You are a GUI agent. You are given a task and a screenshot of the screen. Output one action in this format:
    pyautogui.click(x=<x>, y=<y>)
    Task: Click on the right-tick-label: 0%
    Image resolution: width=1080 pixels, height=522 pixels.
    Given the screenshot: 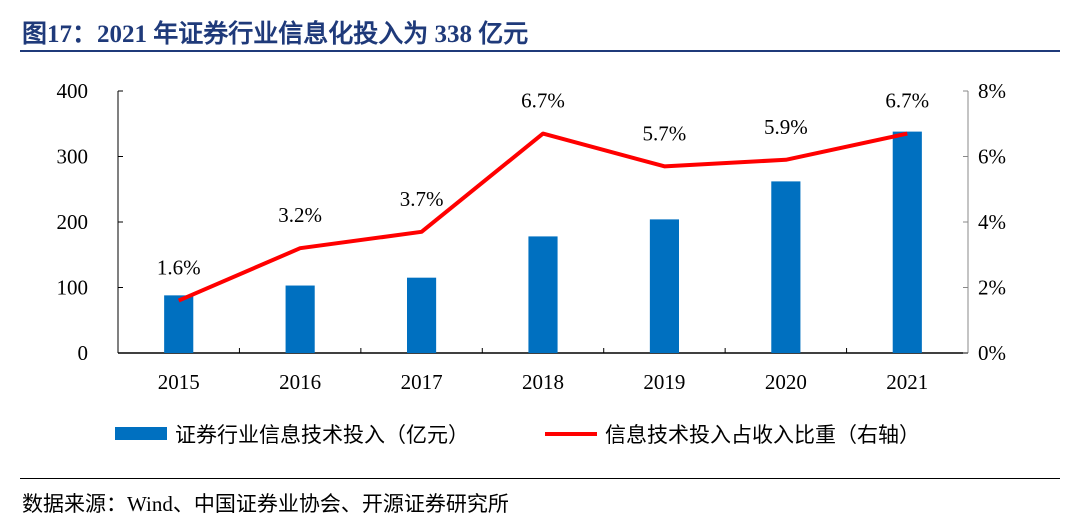 What is the action you would take?
    pyautogui.click(x=992, y=353)
    